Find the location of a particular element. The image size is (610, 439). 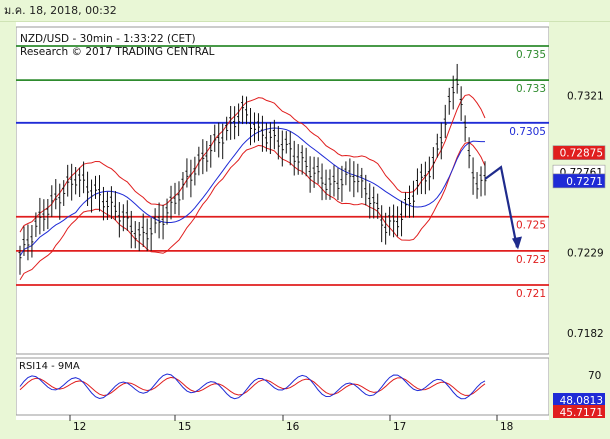

price-tag-0.7271: 0.7271 is located at coordinates (584, 182).